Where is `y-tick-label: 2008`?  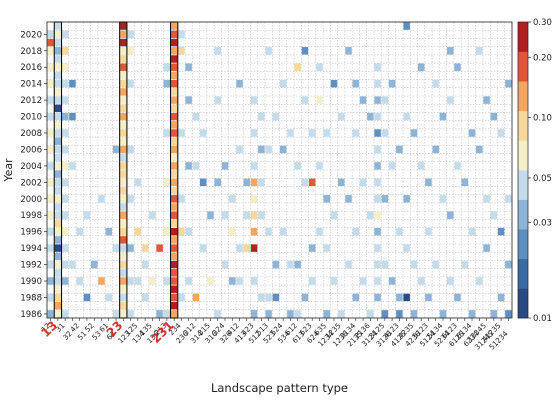 y-tick-label: 2008 is located at coordinates (31, 134).